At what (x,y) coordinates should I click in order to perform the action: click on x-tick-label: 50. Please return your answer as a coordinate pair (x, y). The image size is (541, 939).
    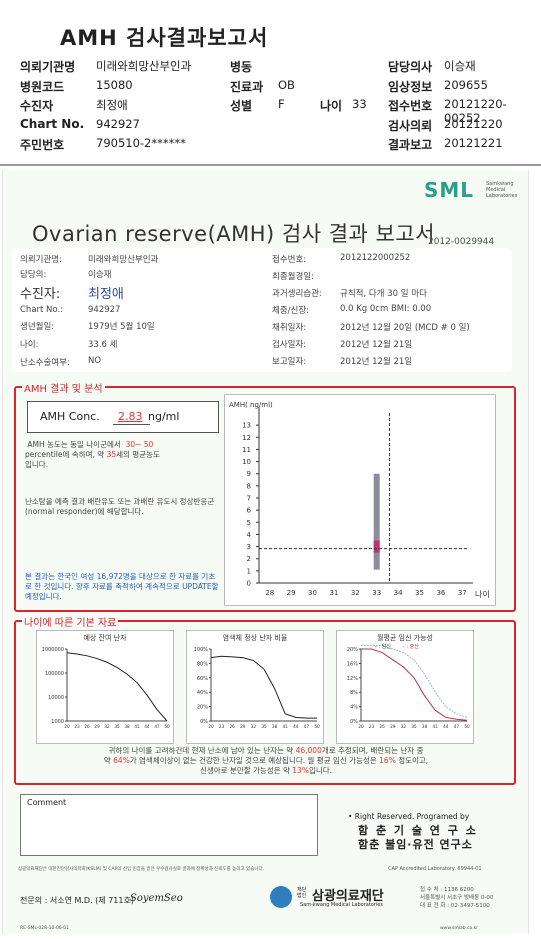
    Looking at the image, I should click on (467, 726).